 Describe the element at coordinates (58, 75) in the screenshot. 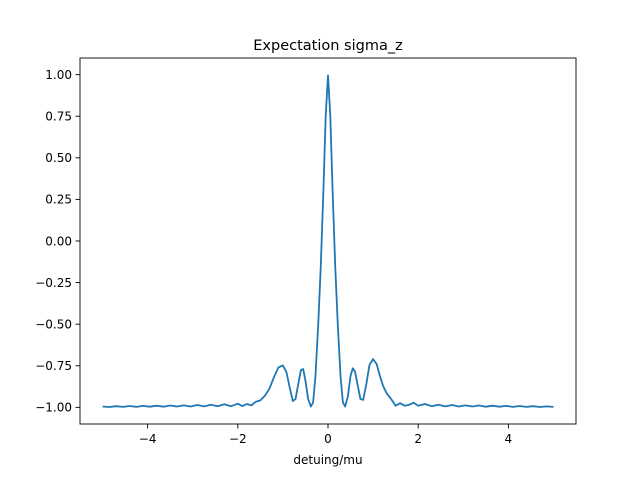

I see `y-tick-label: 1.00` at that location.